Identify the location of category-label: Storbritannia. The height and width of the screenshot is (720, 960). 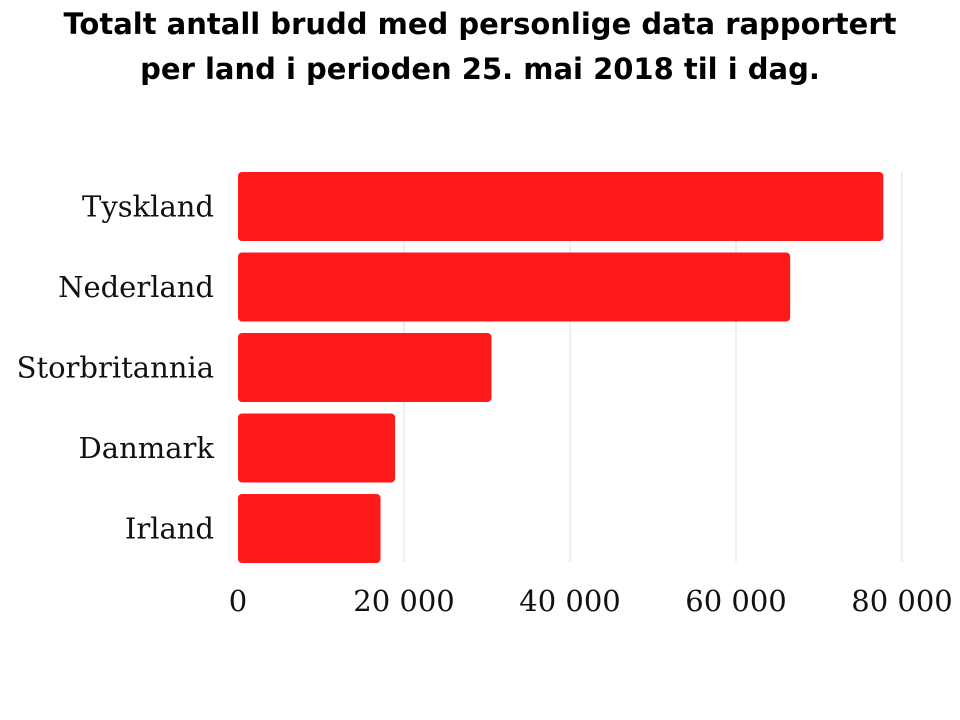
(115, 368).